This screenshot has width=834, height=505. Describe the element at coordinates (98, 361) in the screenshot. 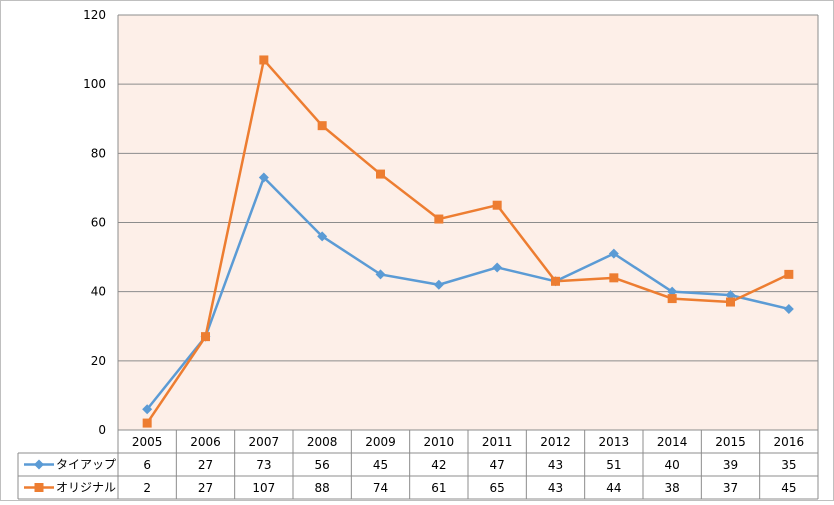

I see `y-tick-label: 20` at that location.